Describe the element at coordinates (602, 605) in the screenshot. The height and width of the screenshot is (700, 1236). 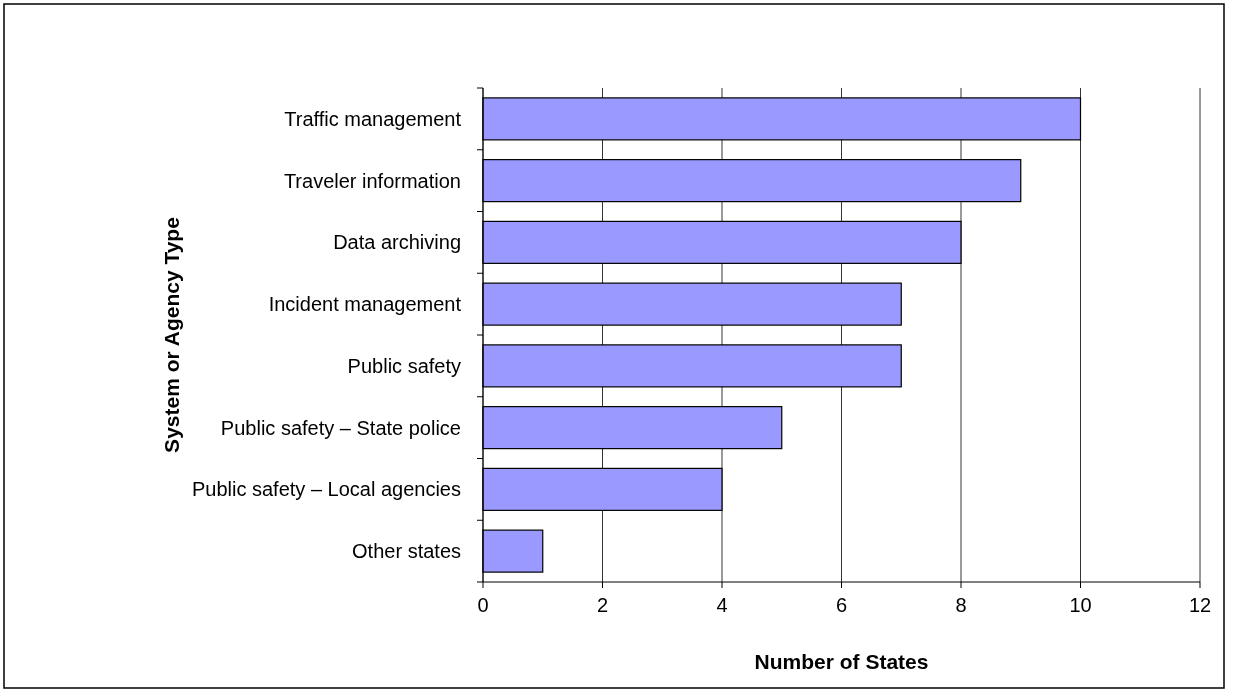
I see `x-tick-label: 2` at that location.